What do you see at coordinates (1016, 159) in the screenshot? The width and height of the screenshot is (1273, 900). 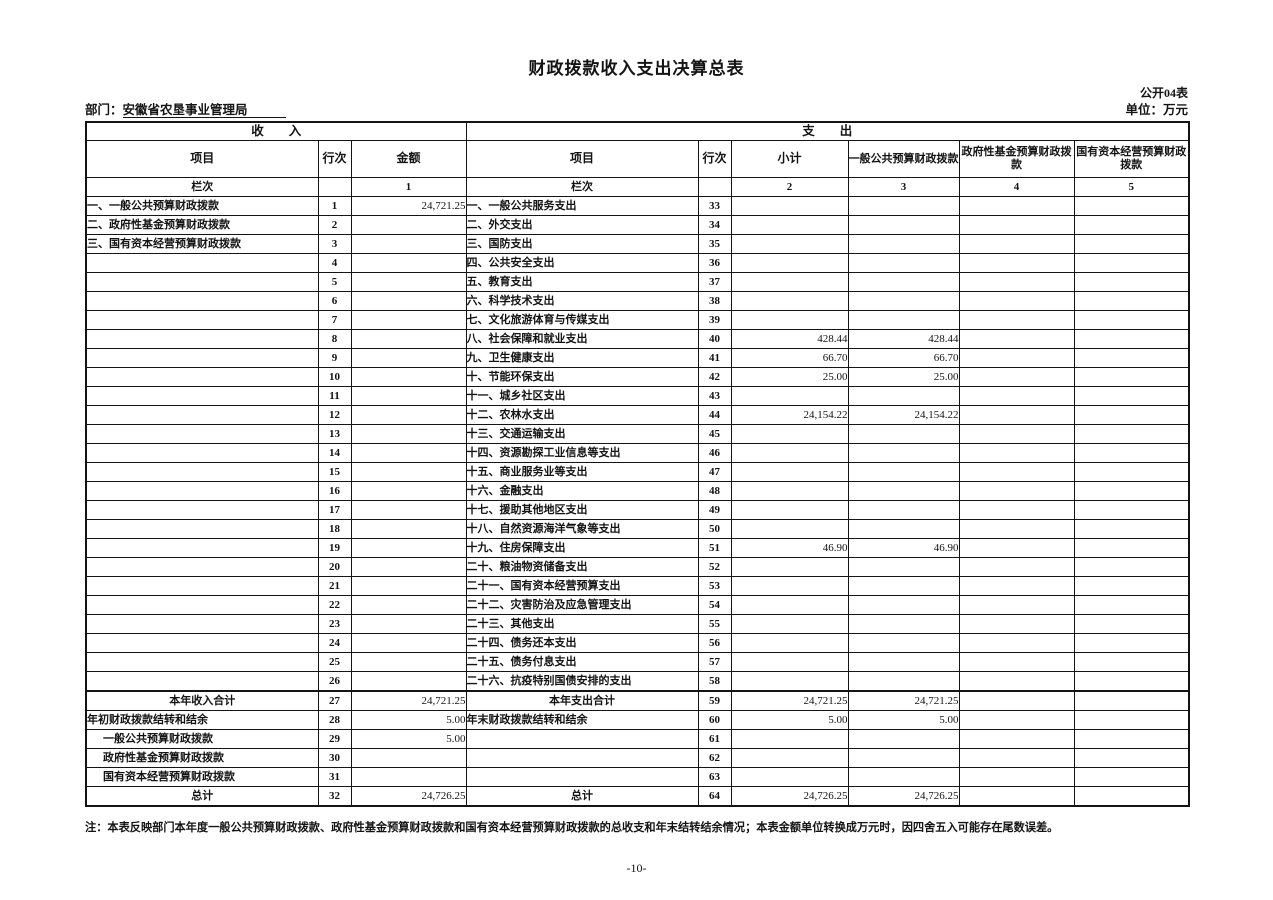 I see `gov-fund-header: 政府性基金预算财政拨款` at bounding box center [1016, 159].